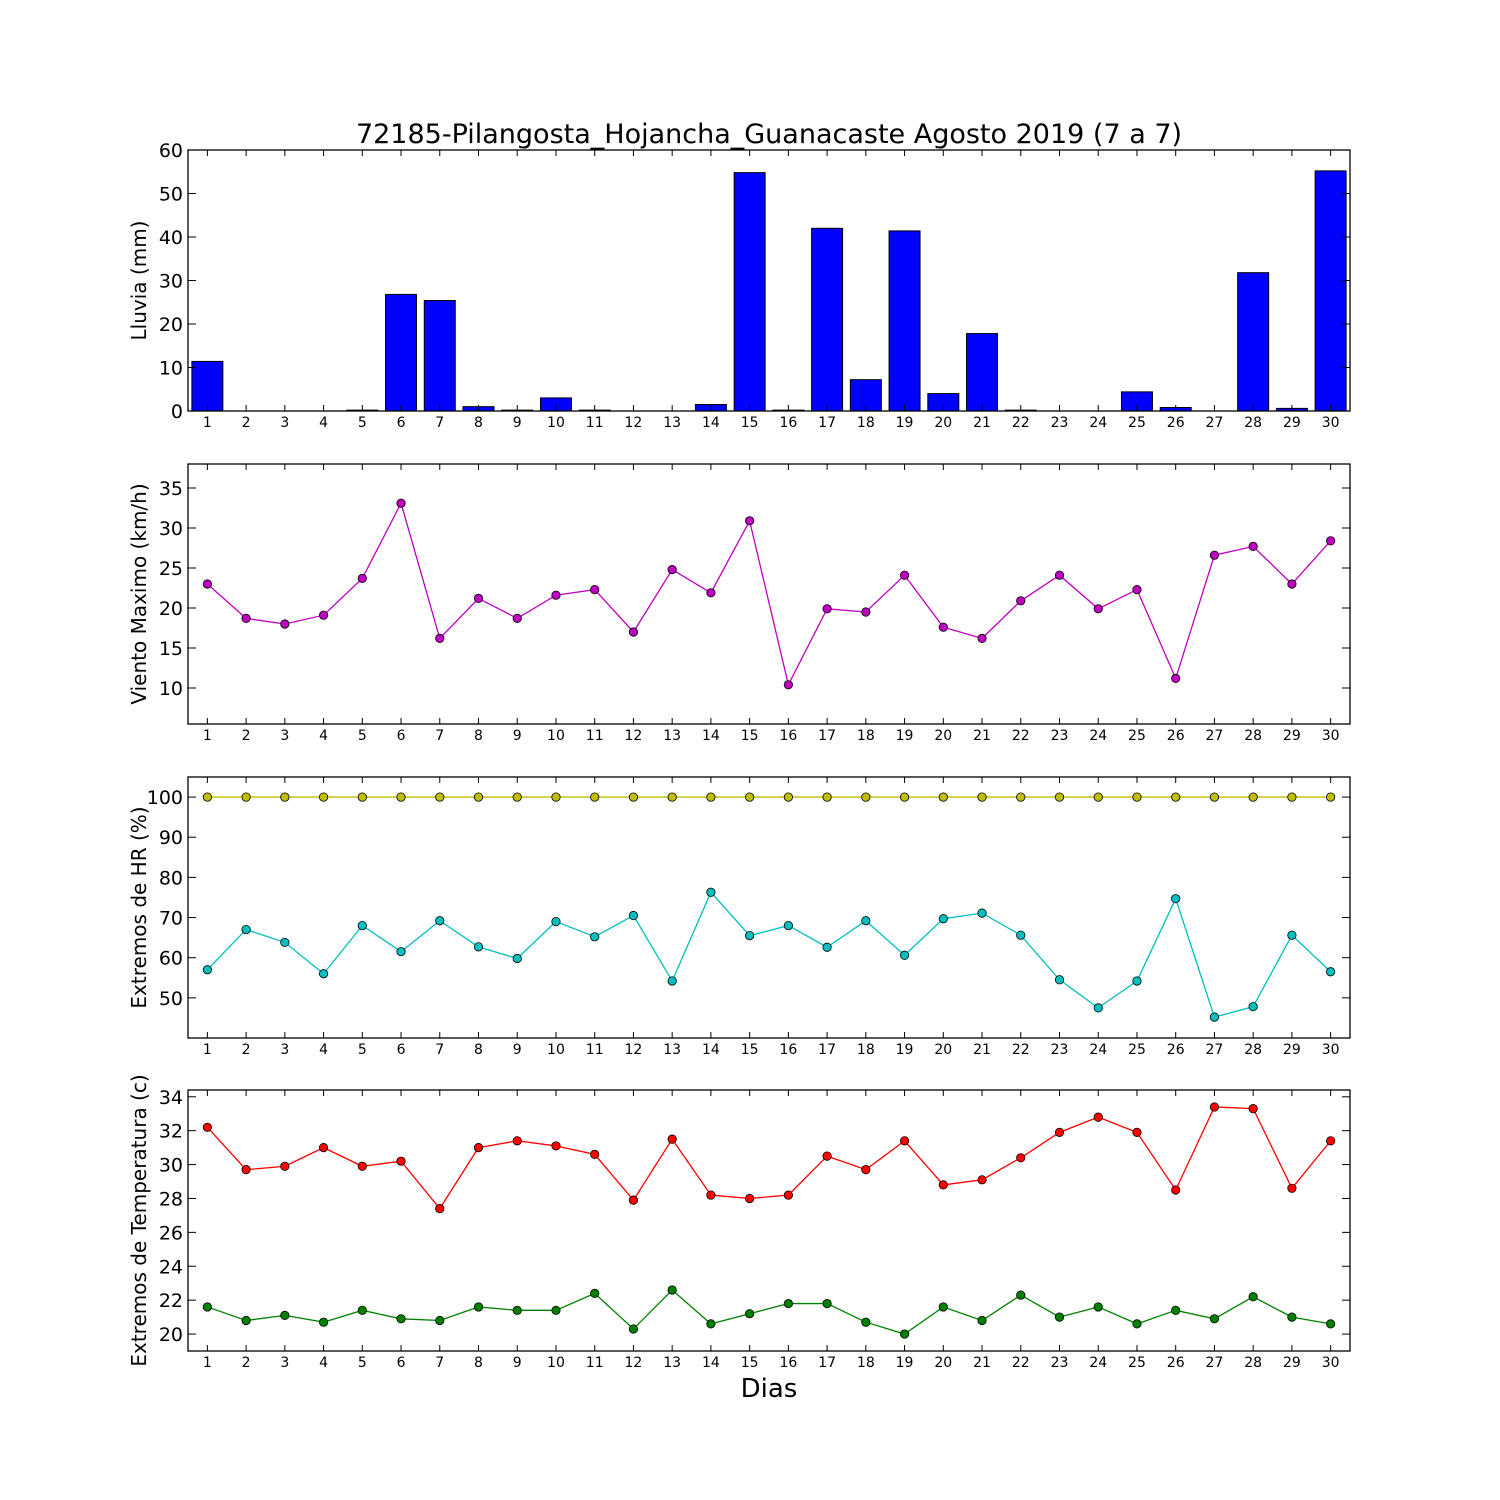  I want to click on humedad-ytick-label-80: 80, so click(171, 878).